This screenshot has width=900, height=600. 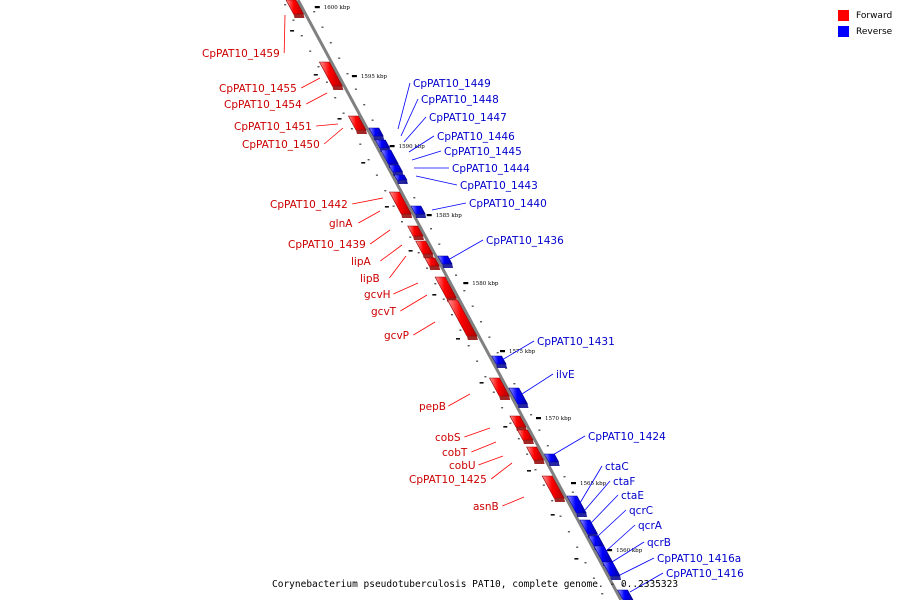 I want to click on reverse-gene, so click(x=625, y=594).